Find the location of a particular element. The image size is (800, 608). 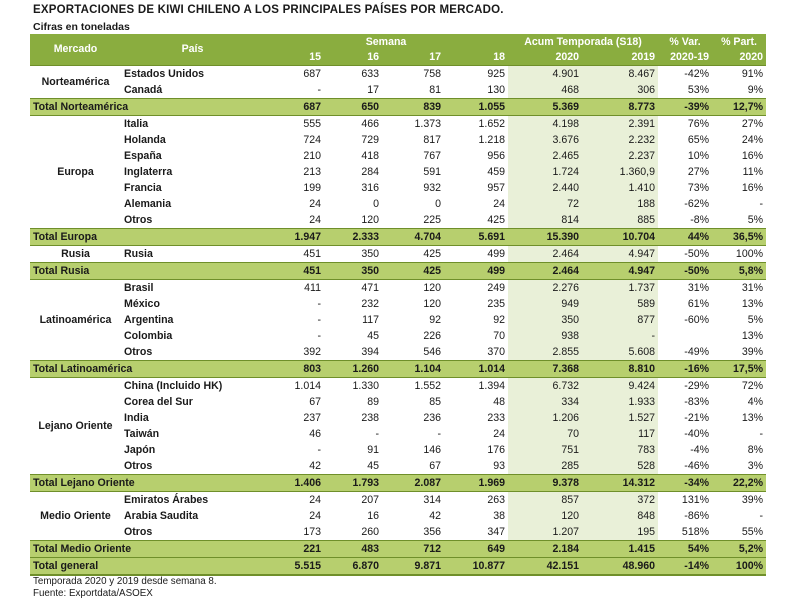

value-var: -50% is located at coordinates (685, 254).